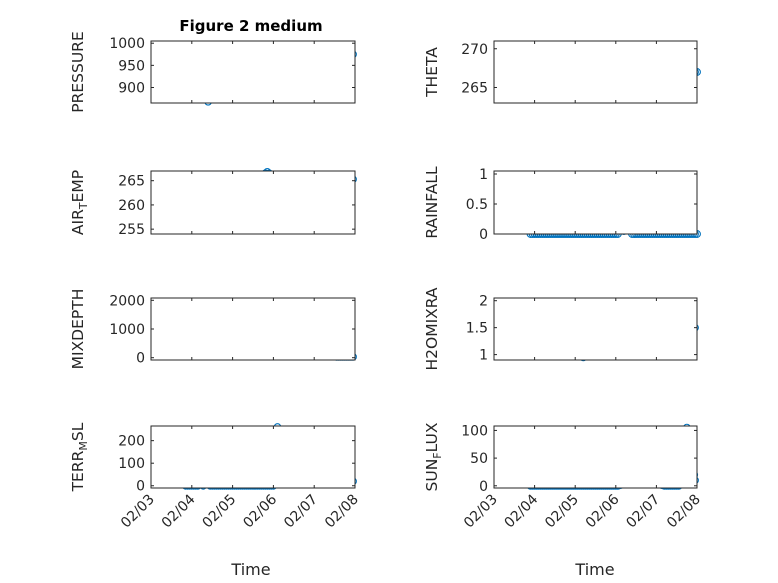 The width and height of the screenshot is (778, 583). Describe the element at coordinates (78, 329) in the screenshot. I see `y-axis-label: MIXDEPTH` at that location.